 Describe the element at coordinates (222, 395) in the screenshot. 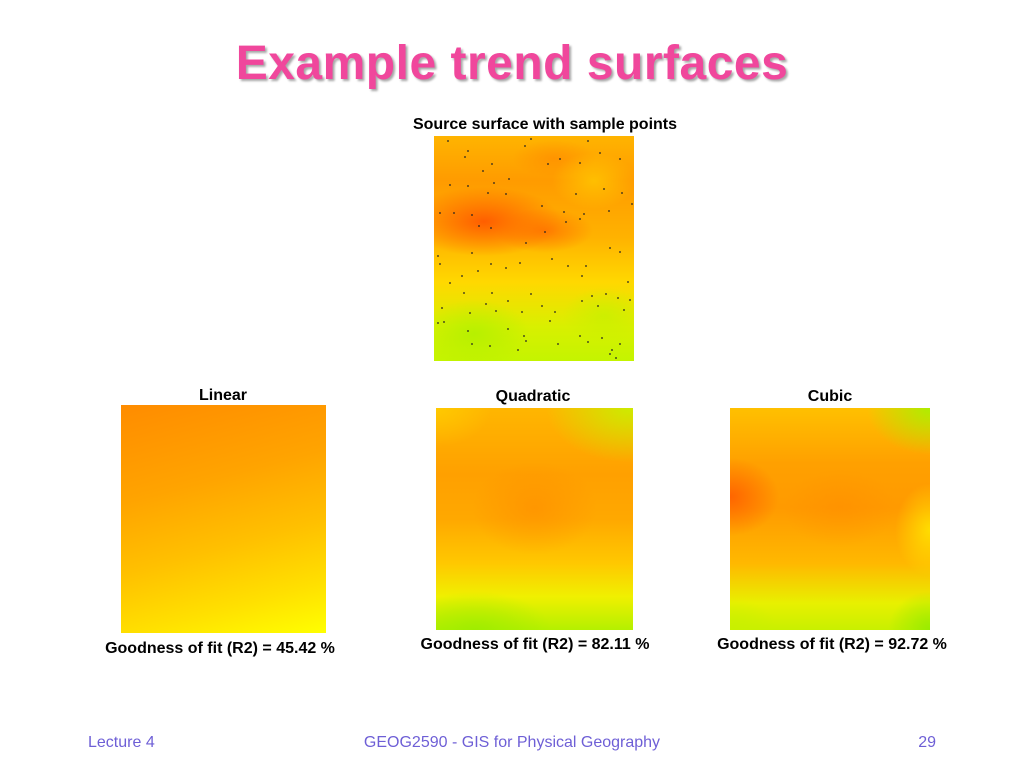

I see `linear-label: Linear` at that location.